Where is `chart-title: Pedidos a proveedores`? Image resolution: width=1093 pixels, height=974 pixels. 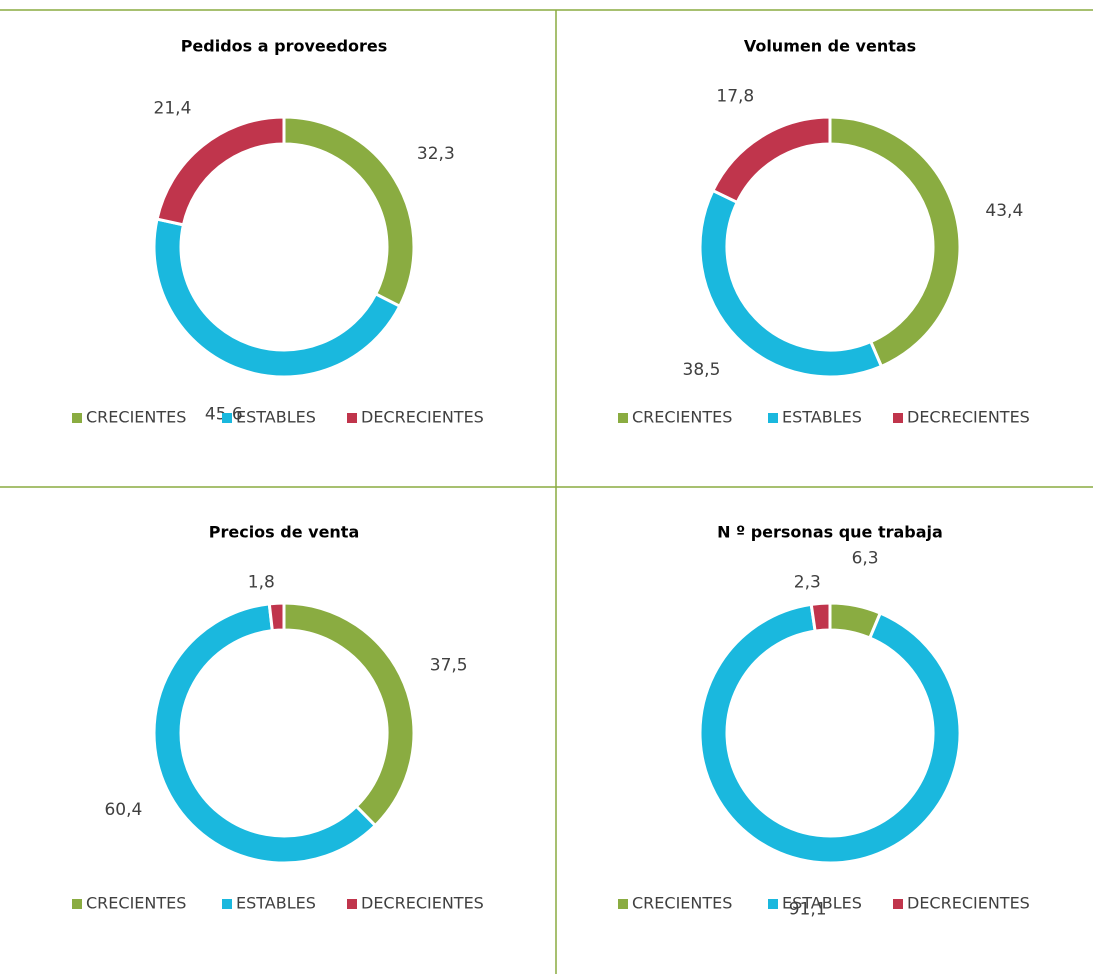 chart-title: Pedidos a proveedores is located at coordinates (284, 46).